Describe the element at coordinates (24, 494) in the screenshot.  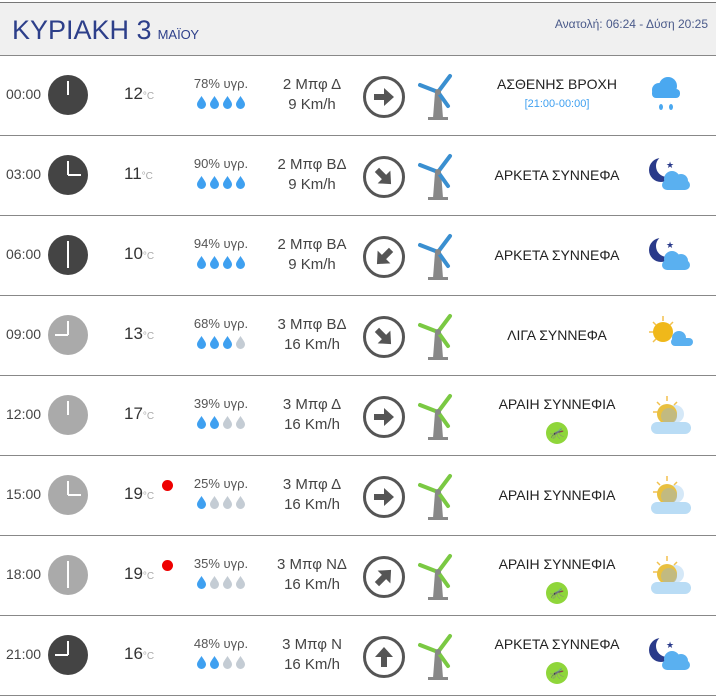
I see `time-label: 15:00` at that location.